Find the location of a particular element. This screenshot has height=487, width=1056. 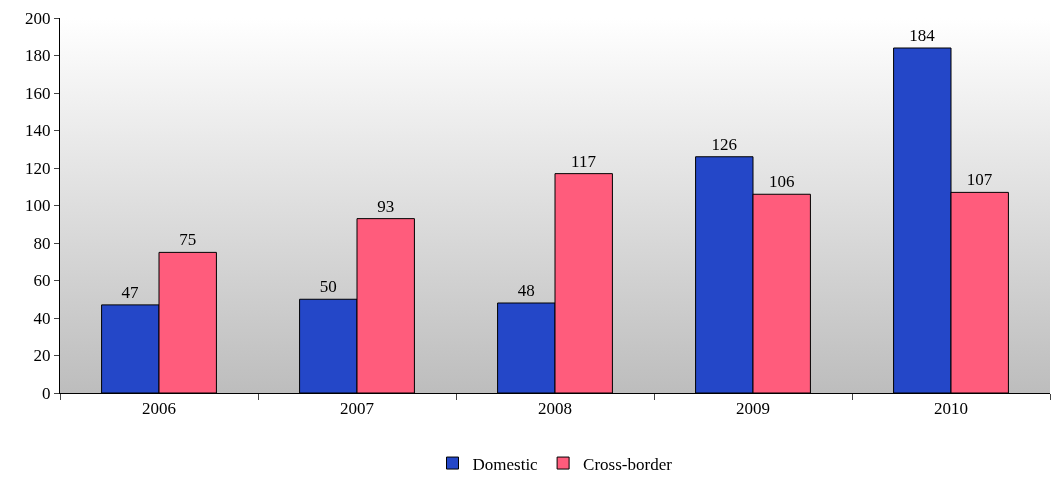

y-tick-label: 80 is located at coordinates (42, 243).